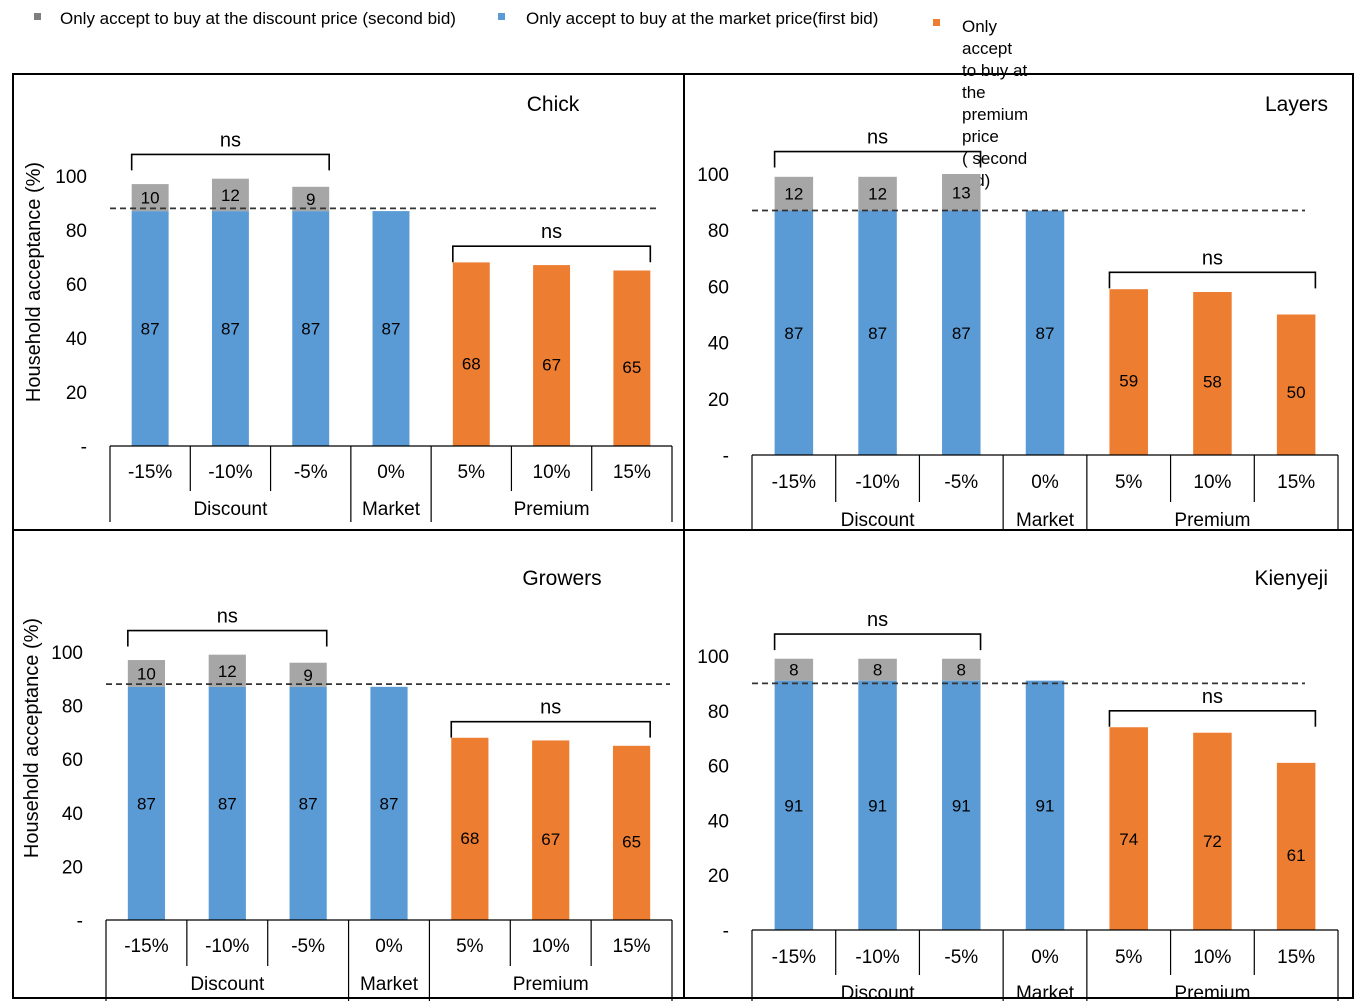  Describe the element at coordinates (1296, 855) in the screenshot. I see `data-label-premium: 61` at that location.